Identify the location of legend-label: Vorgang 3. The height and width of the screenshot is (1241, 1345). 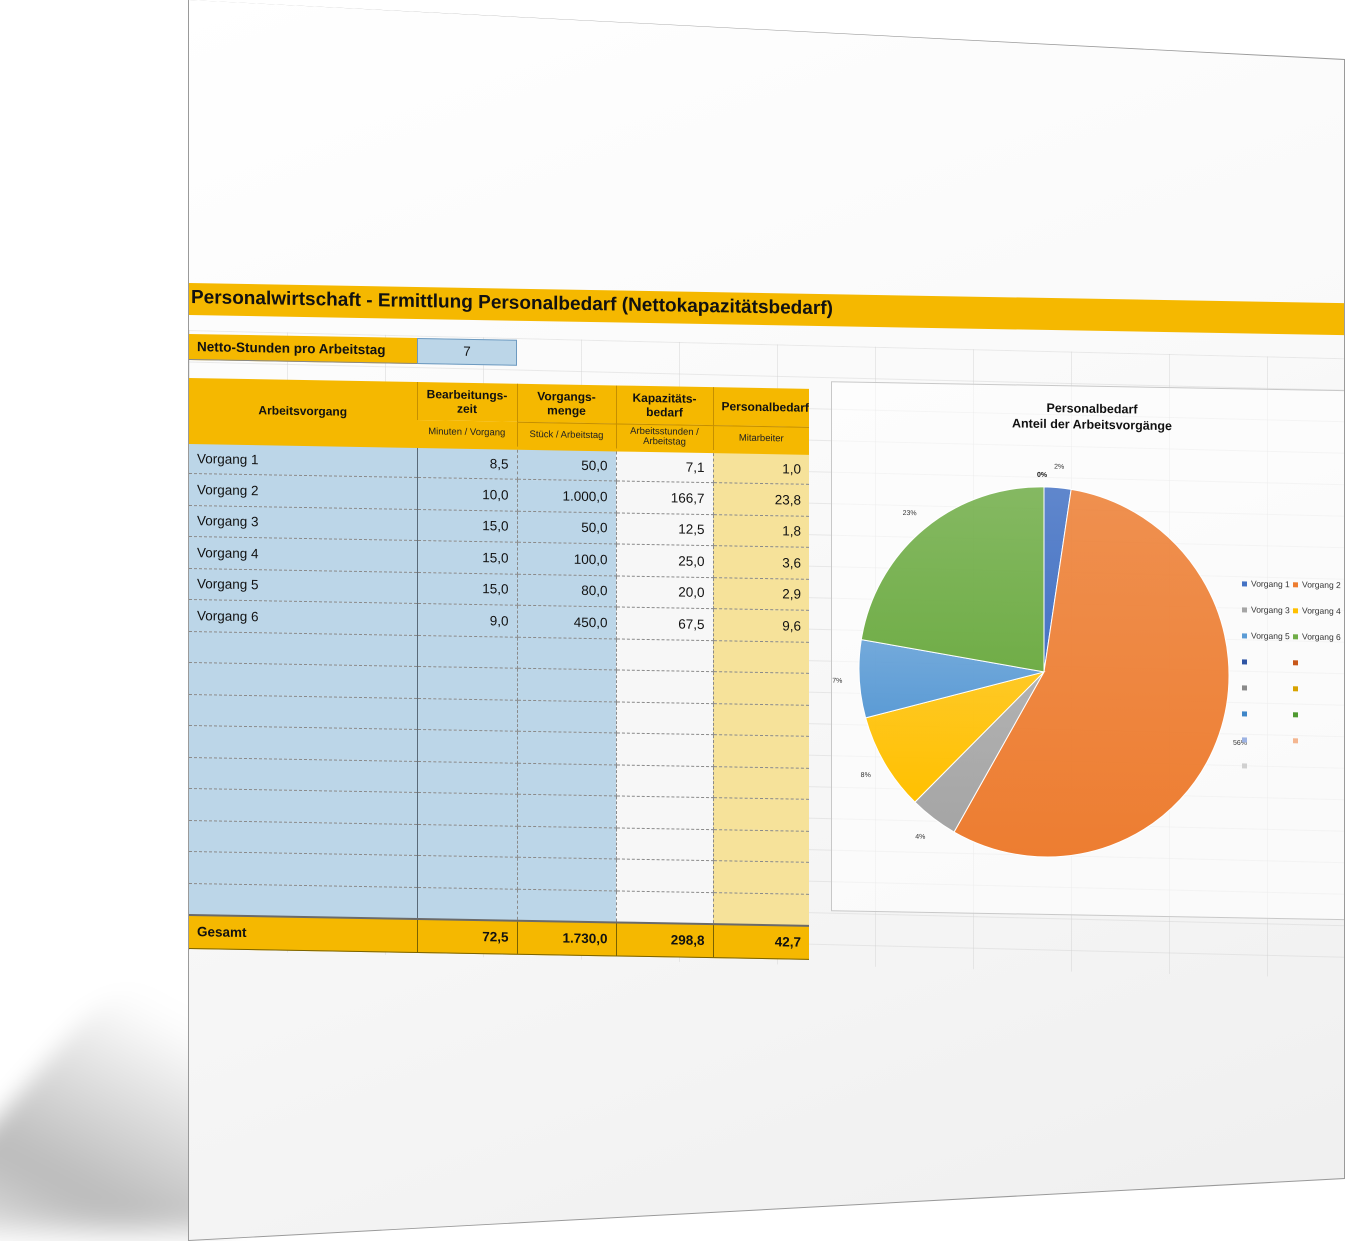
(1270, 610).